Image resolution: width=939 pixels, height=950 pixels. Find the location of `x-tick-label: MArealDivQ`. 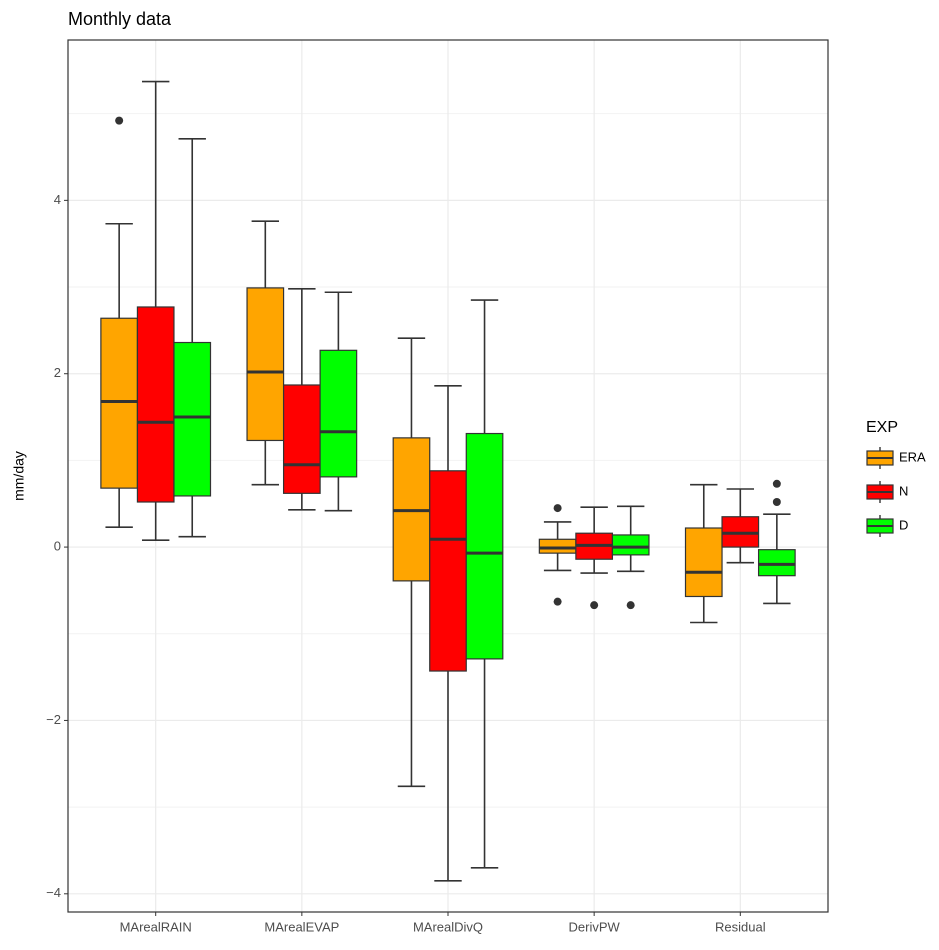

x-tick-label: MArealDivQ is located at coordinates (448, 926).